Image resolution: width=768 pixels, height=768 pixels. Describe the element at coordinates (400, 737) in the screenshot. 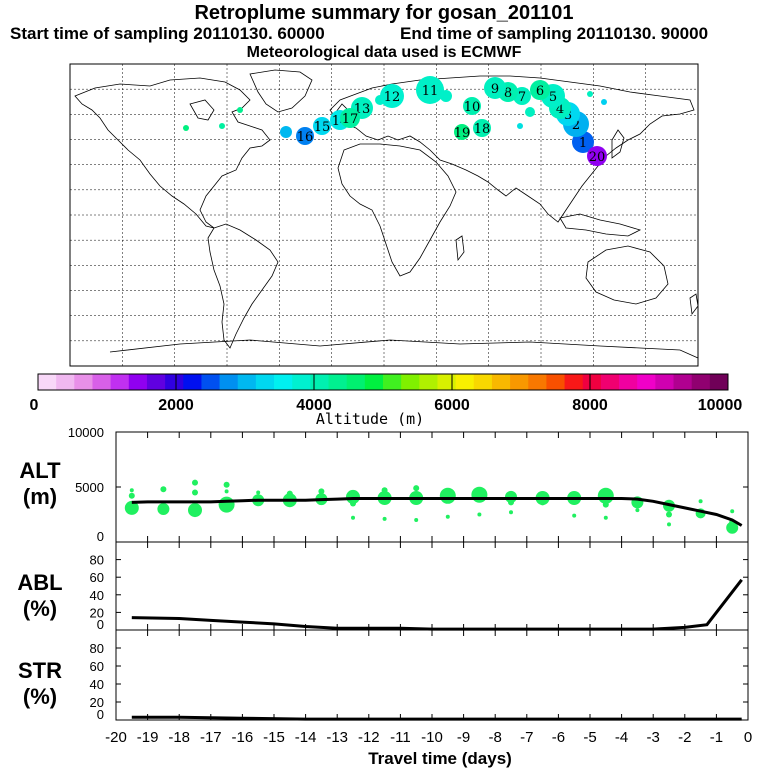

I see `panel-xtick-label: -11` at that location.